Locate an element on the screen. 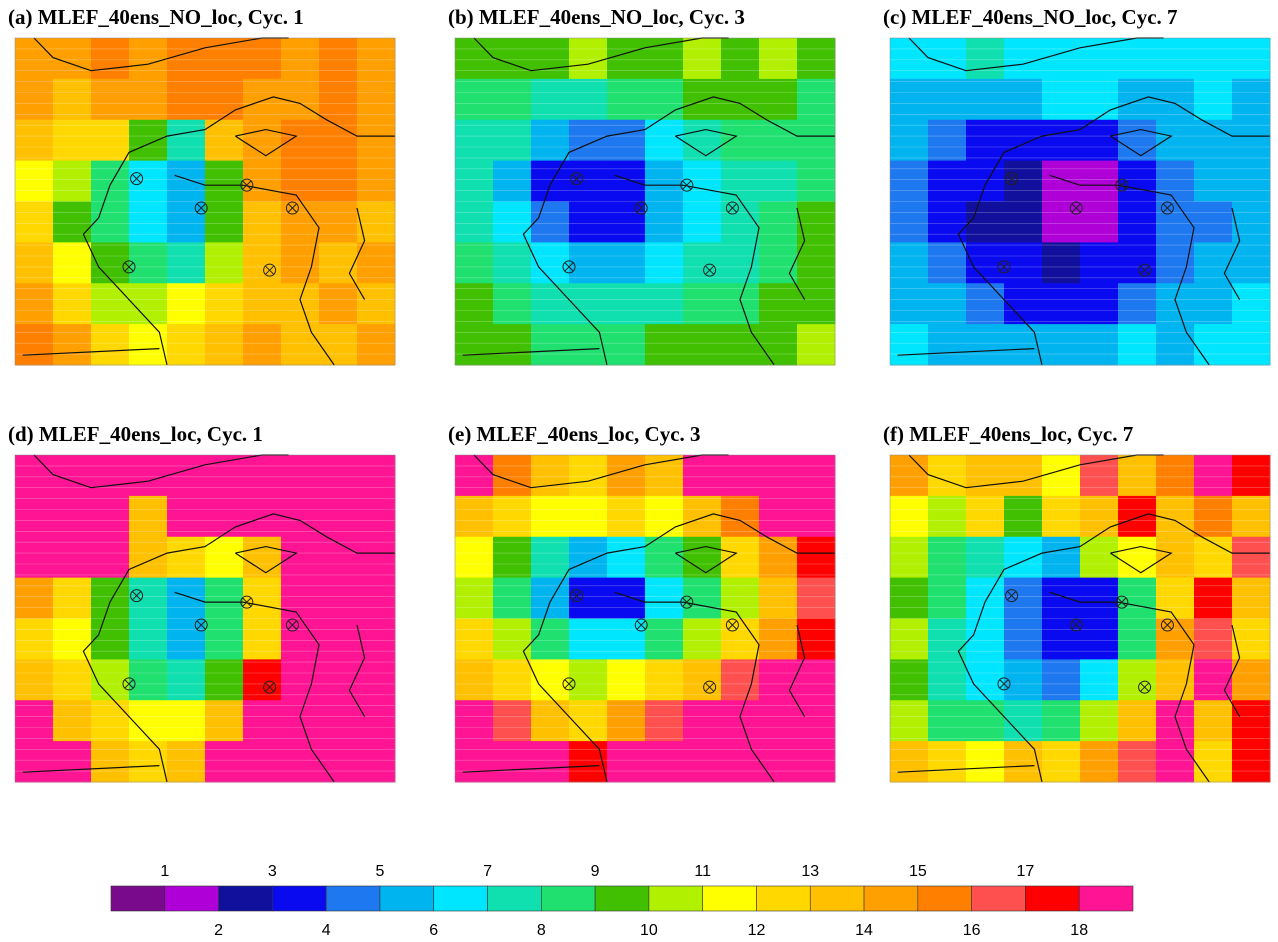  map-panel is located at coordinates (205, 201).